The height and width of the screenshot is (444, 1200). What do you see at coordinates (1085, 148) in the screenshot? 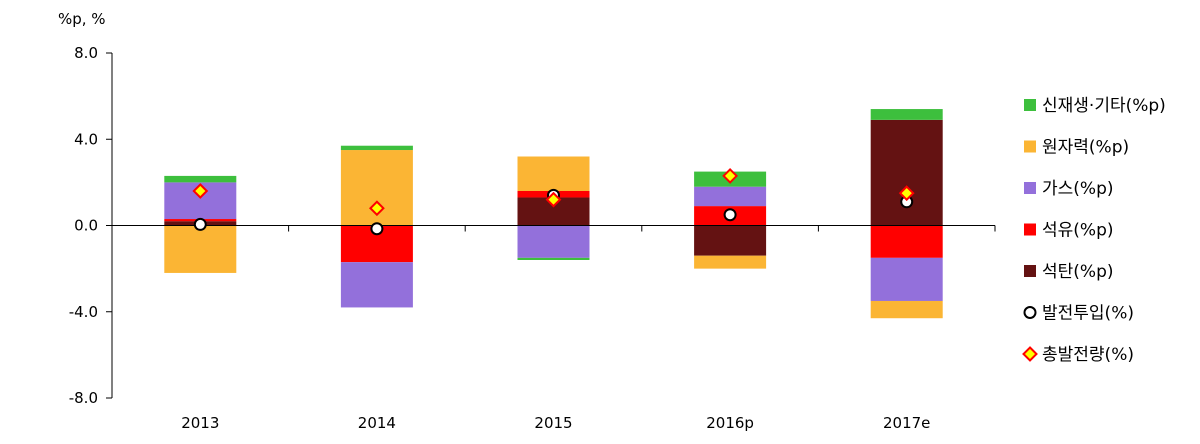
I see `legend-label: 원자력(%p)` at bounding box center [1085, 148].